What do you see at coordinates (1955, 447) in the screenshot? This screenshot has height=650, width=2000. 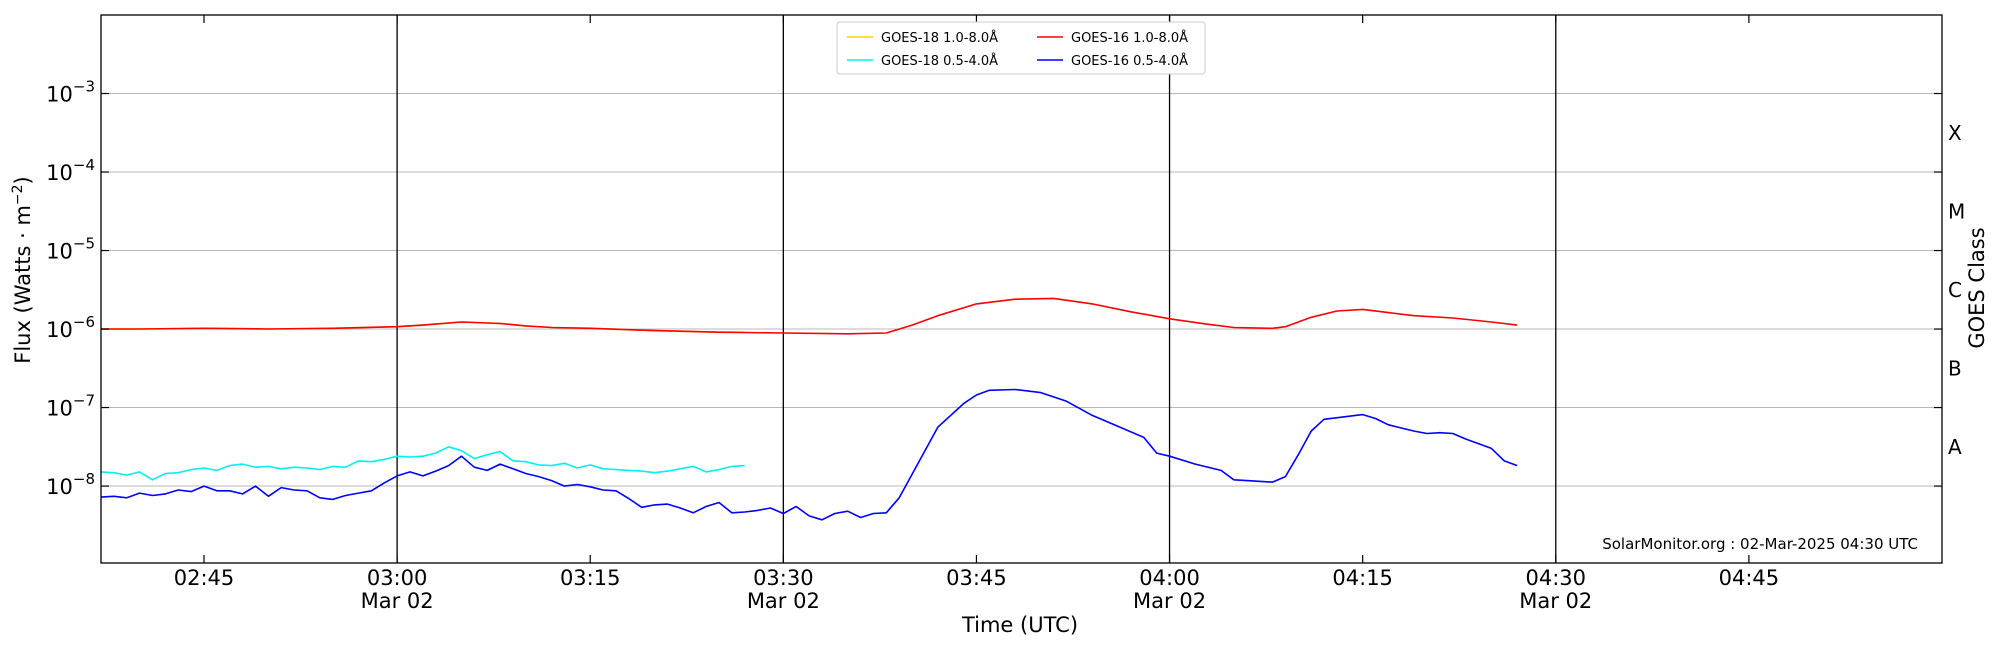 I see `goes-class-a-label: A` at bounding box center [1955, 447].